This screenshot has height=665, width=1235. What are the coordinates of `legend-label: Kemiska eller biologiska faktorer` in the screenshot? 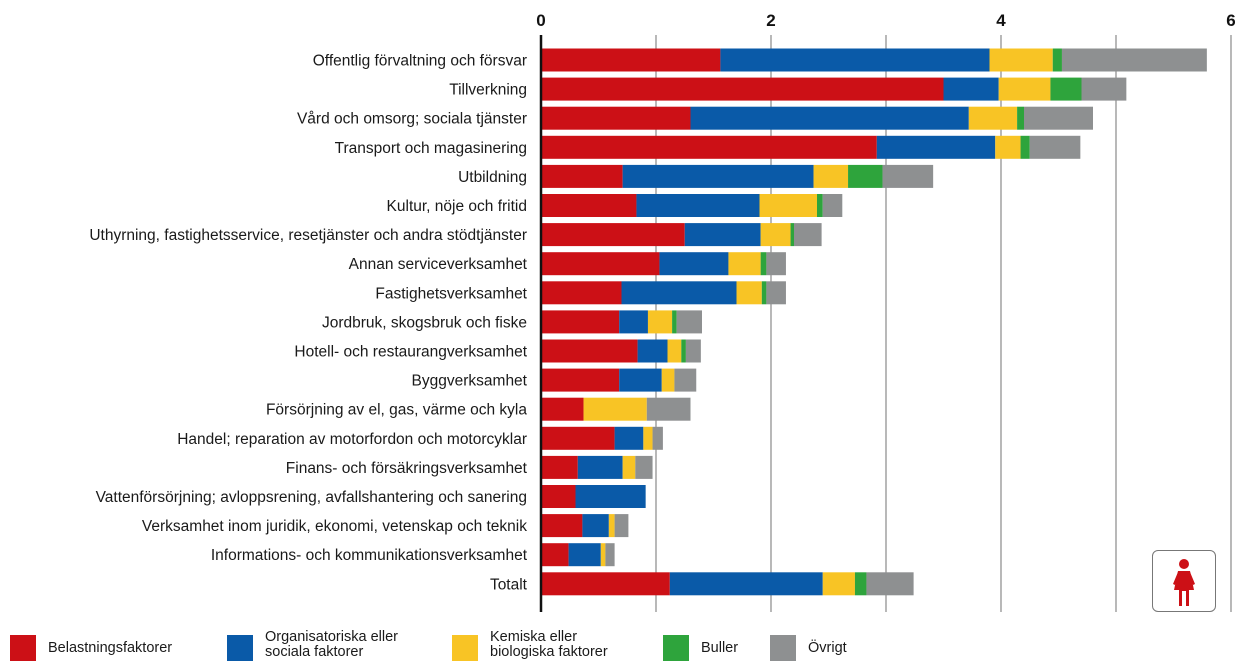 It's located at (549, 645).